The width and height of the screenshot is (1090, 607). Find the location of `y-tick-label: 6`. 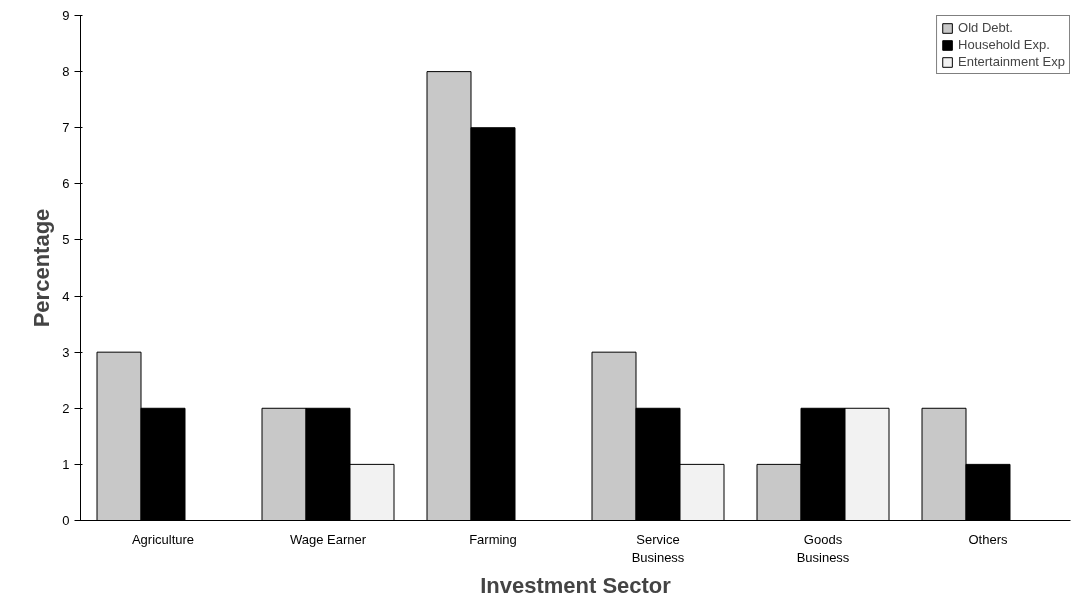

y-tick-label: 6 is located at coordinates (66, 184).